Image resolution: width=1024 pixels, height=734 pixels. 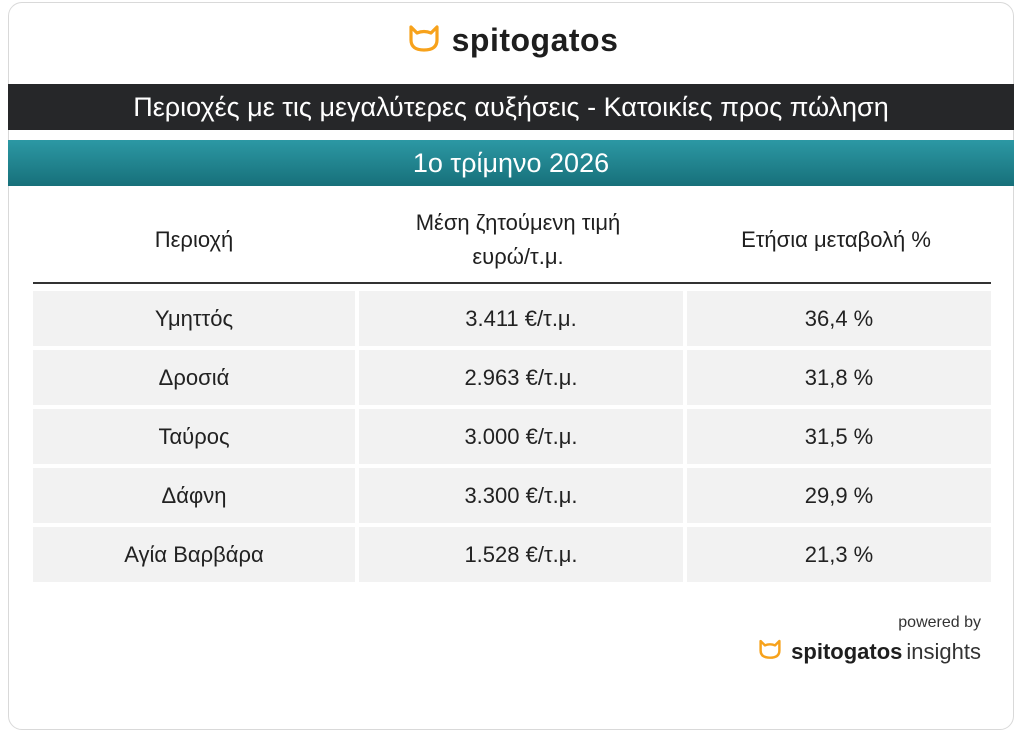 What do you see at coordinates (521, 318) in the screenshot?
I see `cell-price: 3.411 €/τ.μ.` at bounding box center [521, 318].